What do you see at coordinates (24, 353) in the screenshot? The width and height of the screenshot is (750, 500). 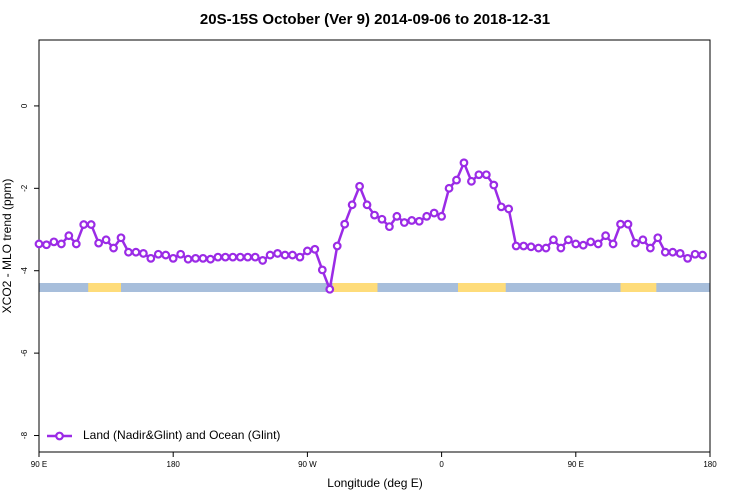 I see `y-tick-label: -6` at bounding box center [24, 353].